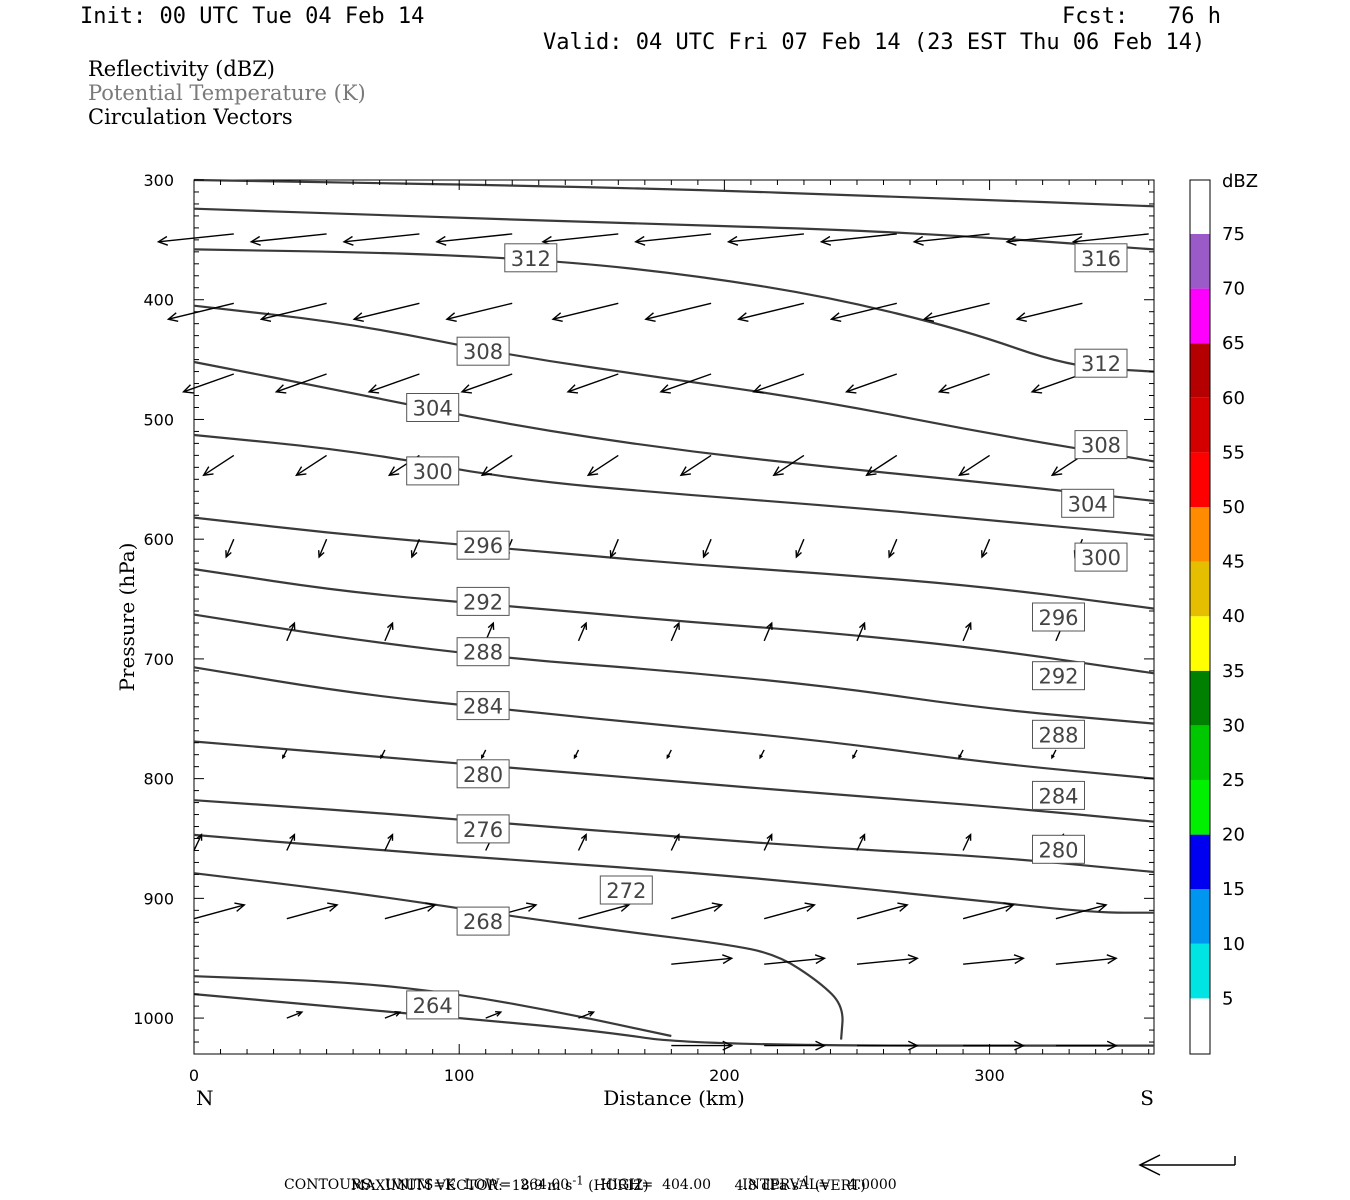 The height and width of the screenshot is (1200, 1350). I want to click on contour-label: 268, so click(483, 921).